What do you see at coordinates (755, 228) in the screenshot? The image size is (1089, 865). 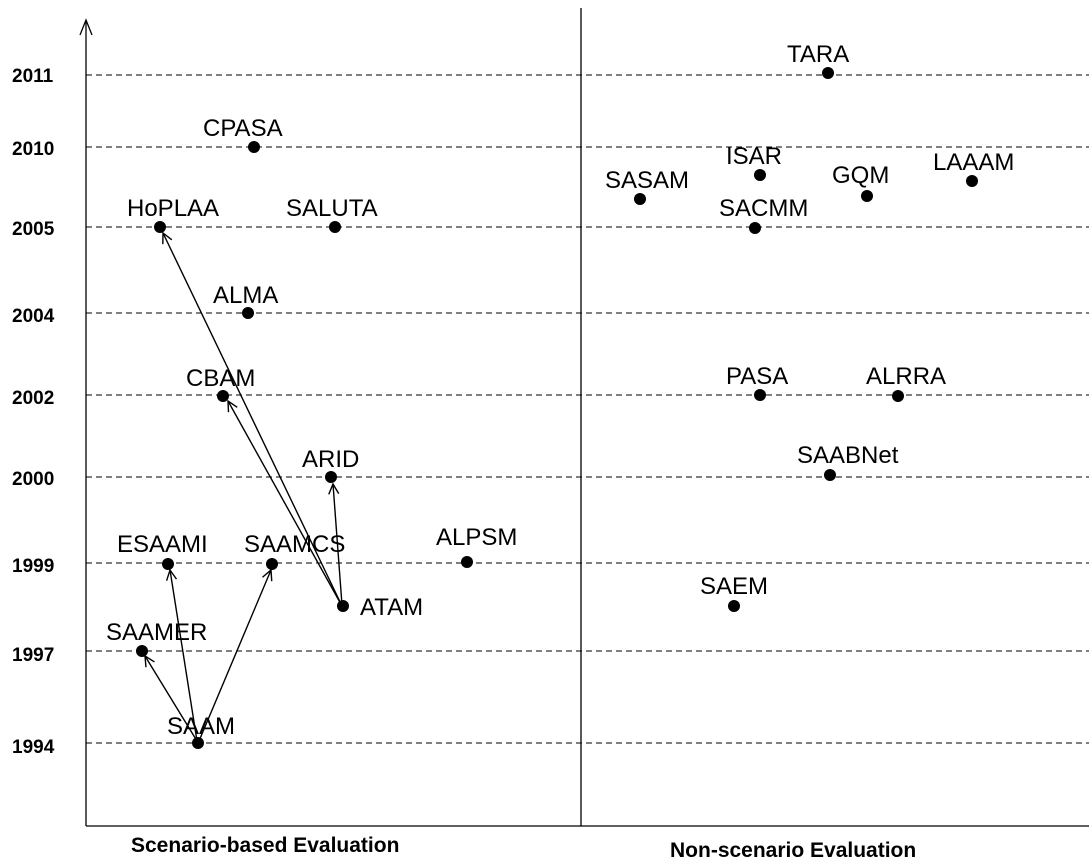 I see `method-dot-sacmm` at bounding box center [755, 228].